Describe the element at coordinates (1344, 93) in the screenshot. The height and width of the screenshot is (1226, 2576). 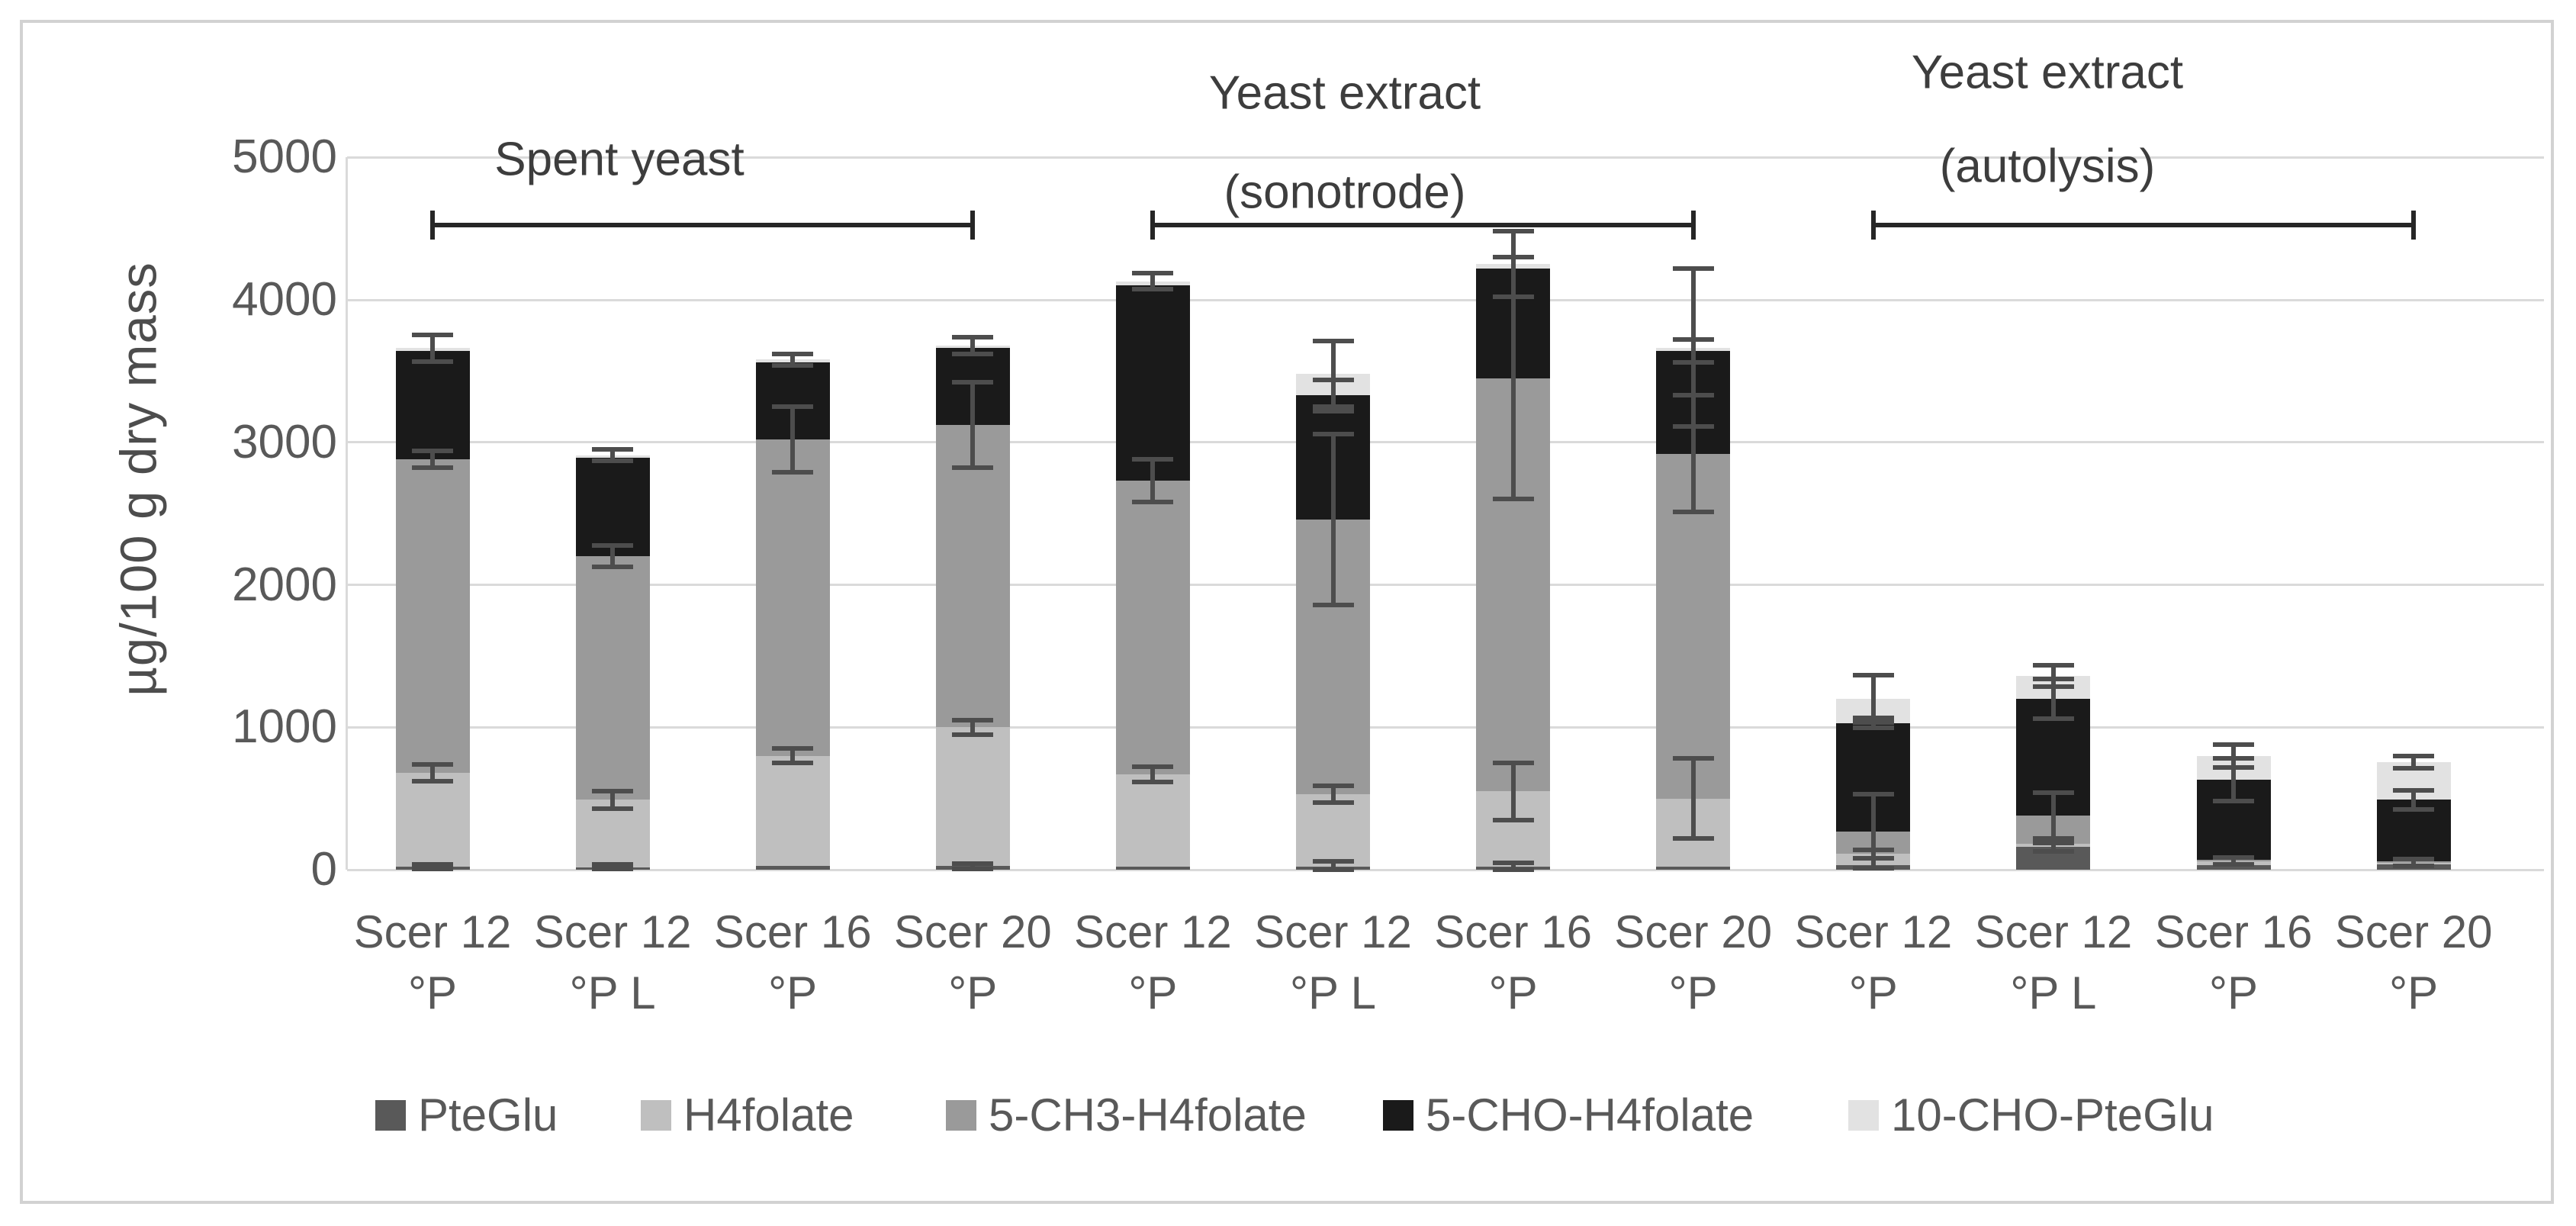
I see `group-title: Yeast extract` at that location.